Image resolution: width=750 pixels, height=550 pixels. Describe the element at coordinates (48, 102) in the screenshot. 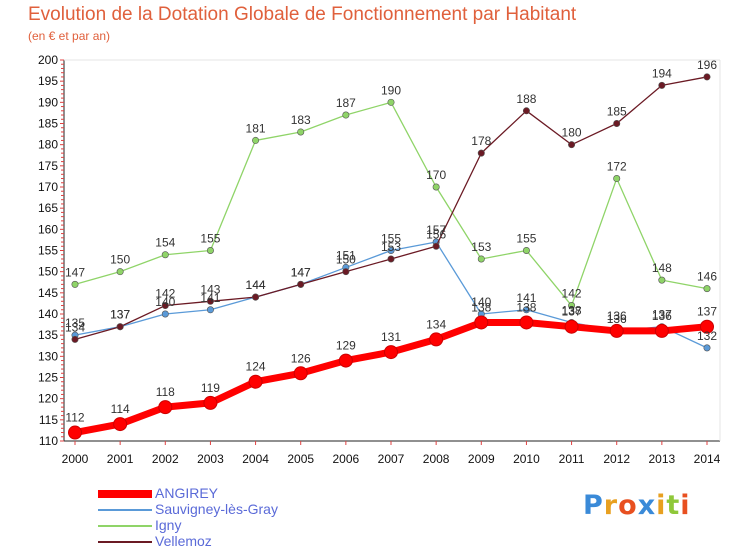

I see `y-tick-label: 190` at that location.